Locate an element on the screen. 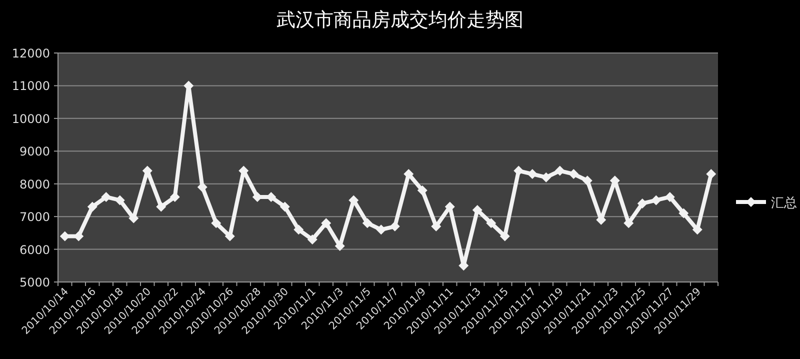  y-tick-label: 5000 is located at coordinates (34, 283).